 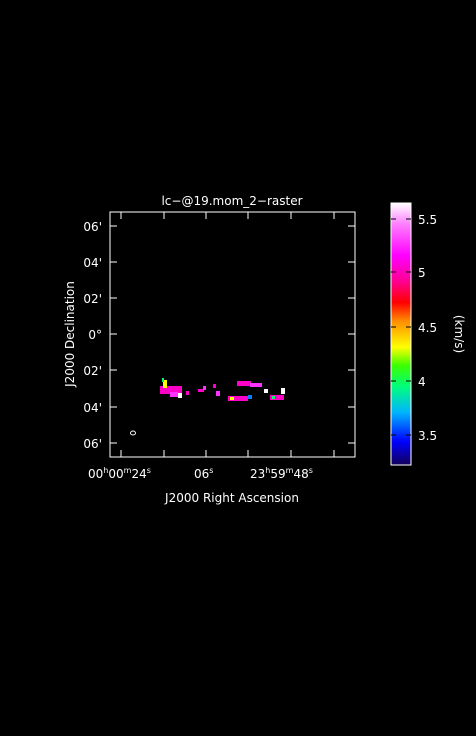 I want to click on colorbar-tick-label: 4.5, so click(x=427, y=328).